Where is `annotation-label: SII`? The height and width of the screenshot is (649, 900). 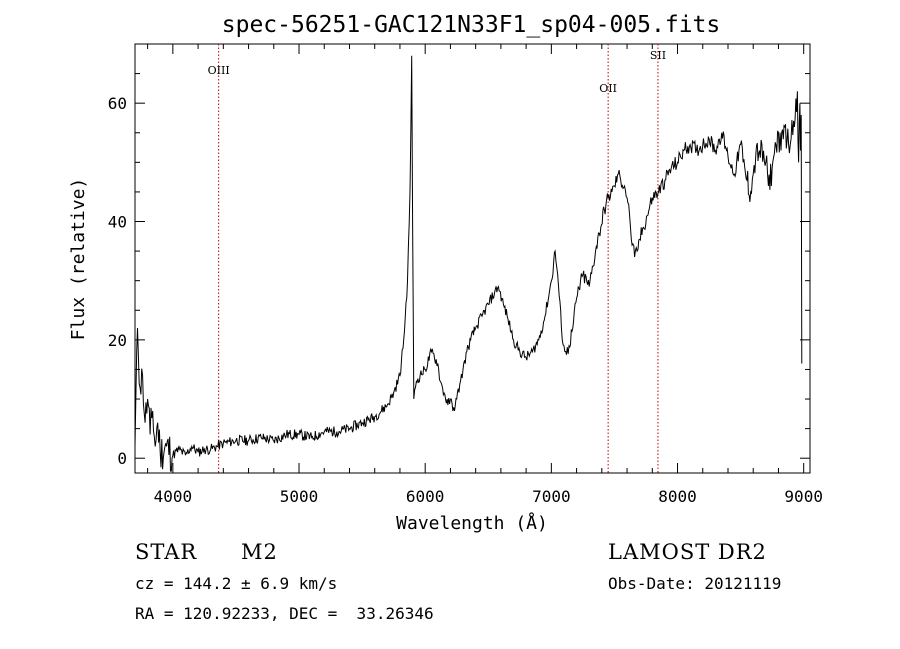 annotation-label: SII is located at coordinates (658, 55).